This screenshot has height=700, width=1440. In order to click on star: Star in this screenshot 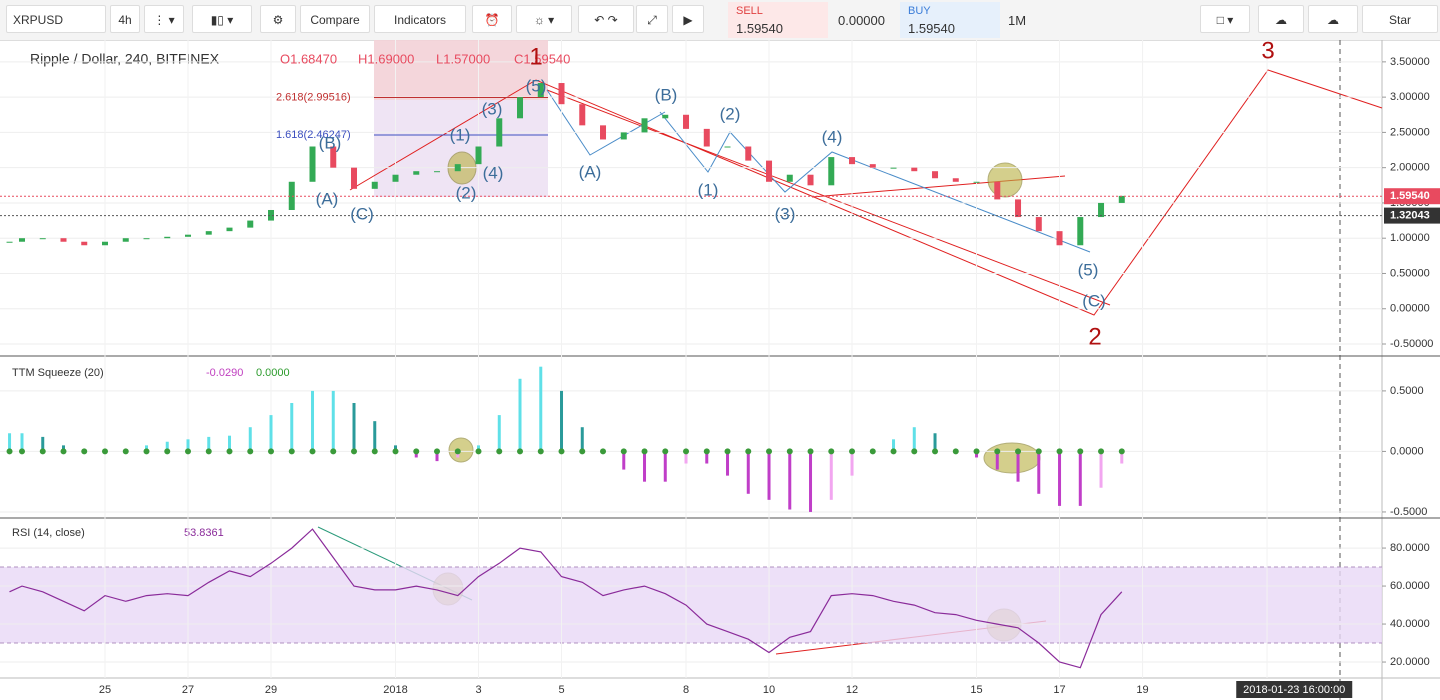, I will do `click(1400, 19)`.